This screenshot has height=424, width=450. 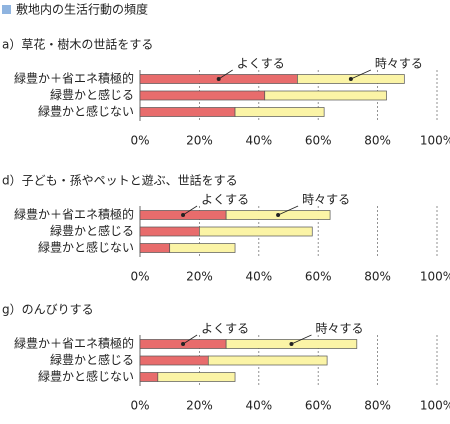 What do you see at coordinates (82, 9) in the screenshot?
I see `page-title: 敷地内の生活行動の頻度` at bounding box center [82, 9].